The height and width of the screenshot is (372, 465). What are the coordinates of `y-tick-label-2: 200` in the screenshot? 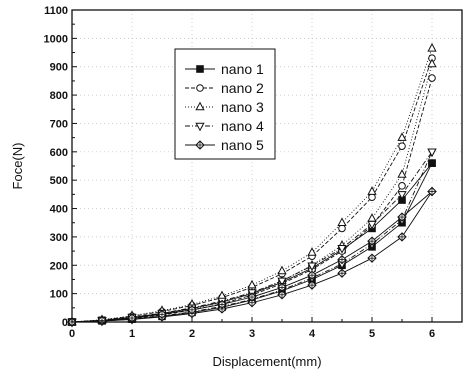 It's located at (59, 266).